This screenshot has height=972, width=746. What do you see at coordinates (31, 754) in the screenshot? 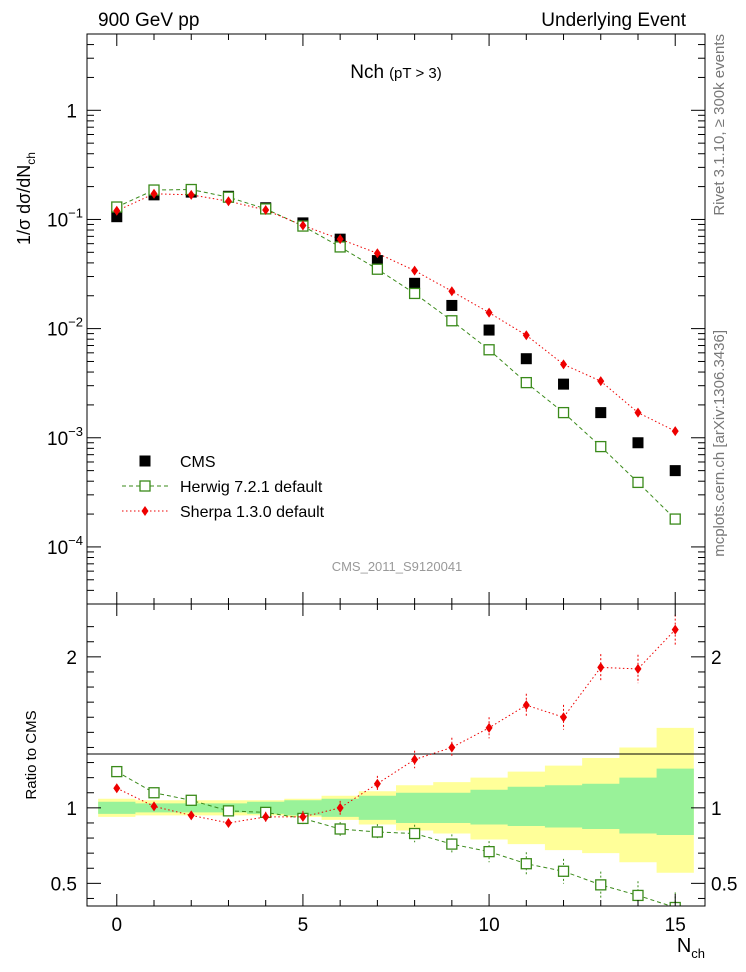
I see `ratio-ylabel: Ratio to CMS` at bounding box center [31, 754].